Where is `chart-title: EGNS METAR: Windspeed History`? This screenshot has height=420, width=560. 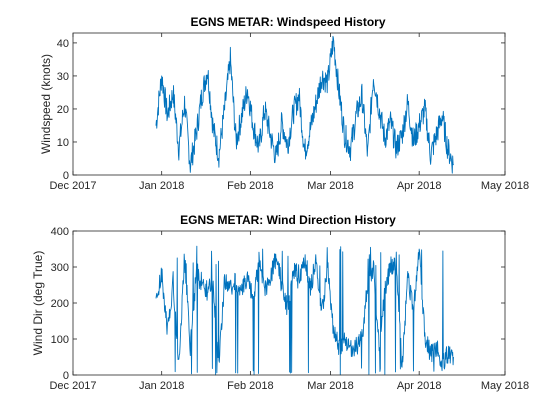
chart-title: EGNS METAR: Windspeed History is located at coordinates (287, 22).